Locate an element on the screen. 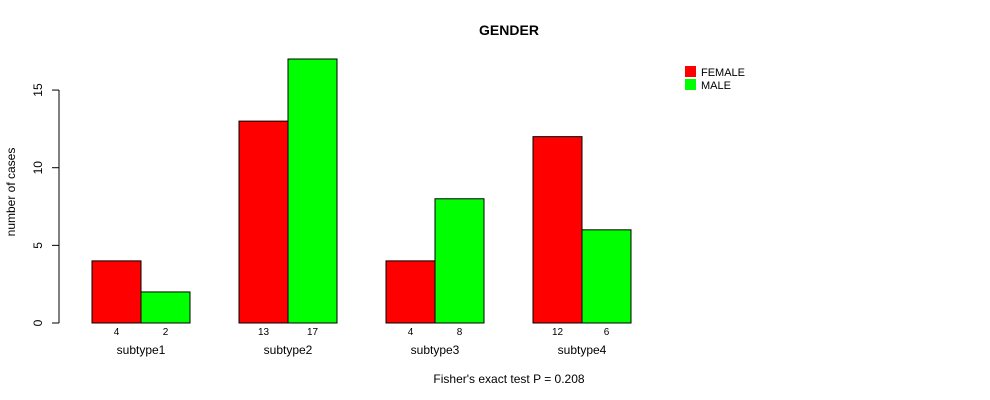 This screenshot has height=400, width=990. bar-count-label: 17 is located at coordinates (313, 332).